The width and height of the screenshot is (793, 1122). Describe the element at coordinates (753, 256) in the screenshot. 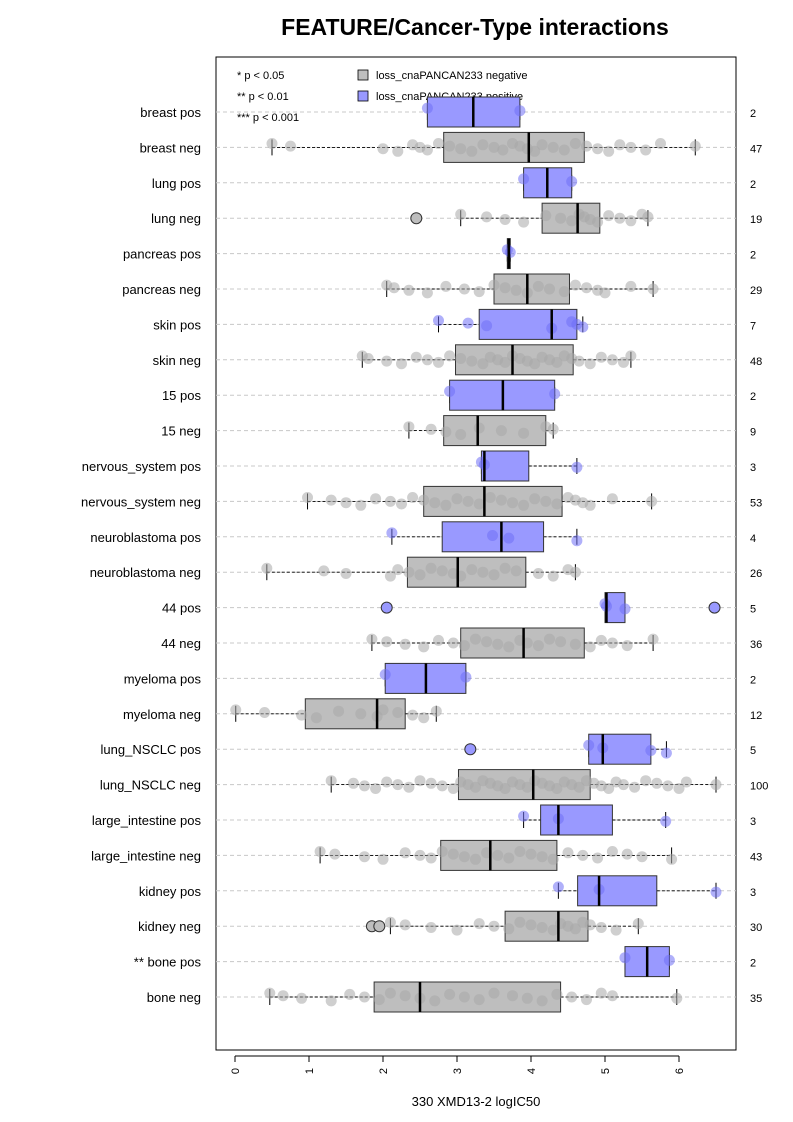

I see `row-count: 2` at that location.